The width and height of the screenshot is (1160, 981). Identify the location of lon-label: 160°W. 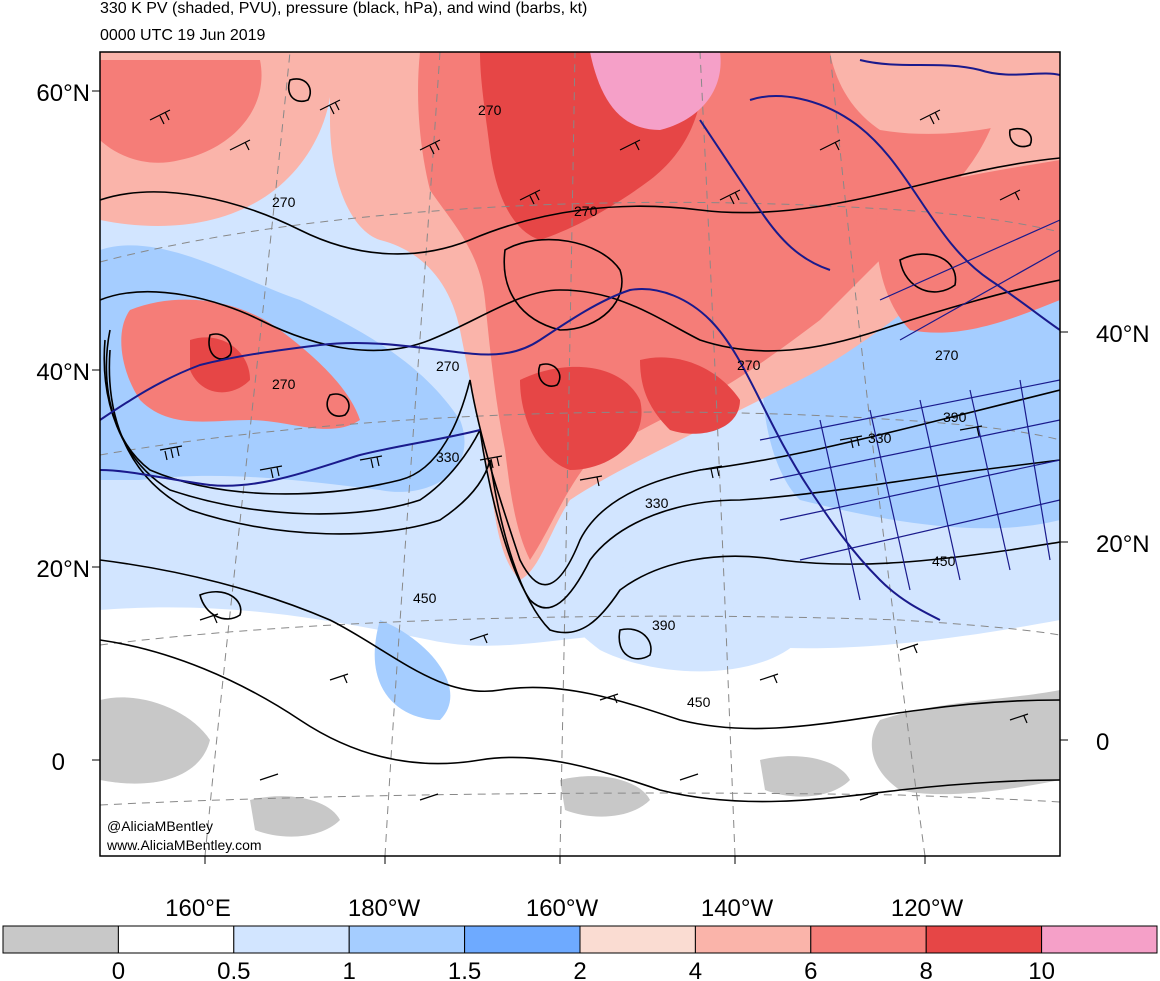
(562, 908).